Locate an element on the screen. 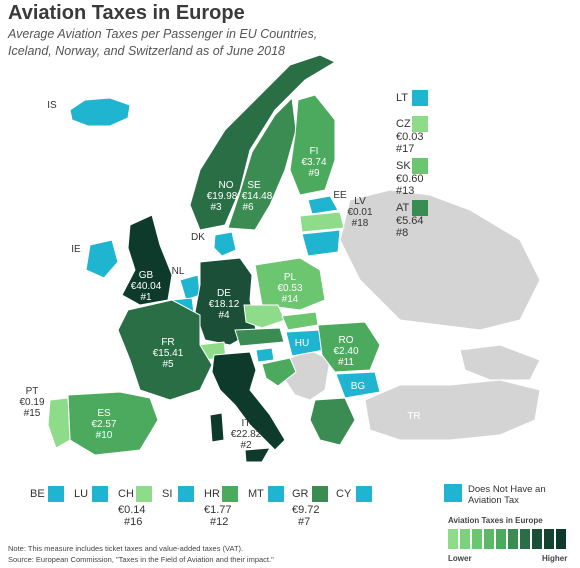 Image resolution: width=580 pixels, height=568 pixels. label-ro-rank: #11 is located at coordinates (346, 362).